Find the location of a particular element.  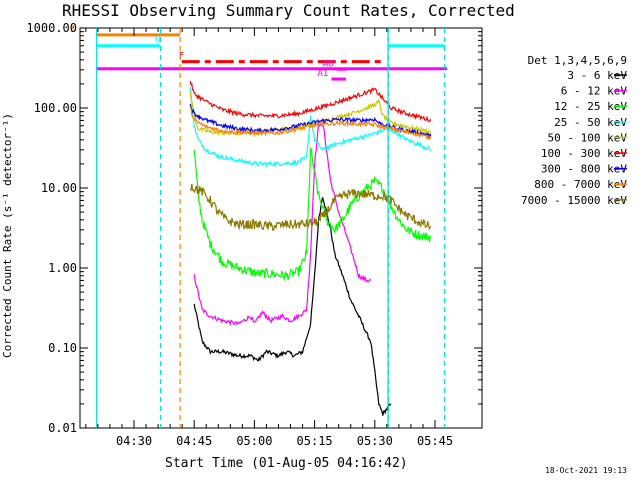

y-axis-label: Corrected Count Rate (s⁻¹ detector⁻¹) is located at coordinates (7, 235).